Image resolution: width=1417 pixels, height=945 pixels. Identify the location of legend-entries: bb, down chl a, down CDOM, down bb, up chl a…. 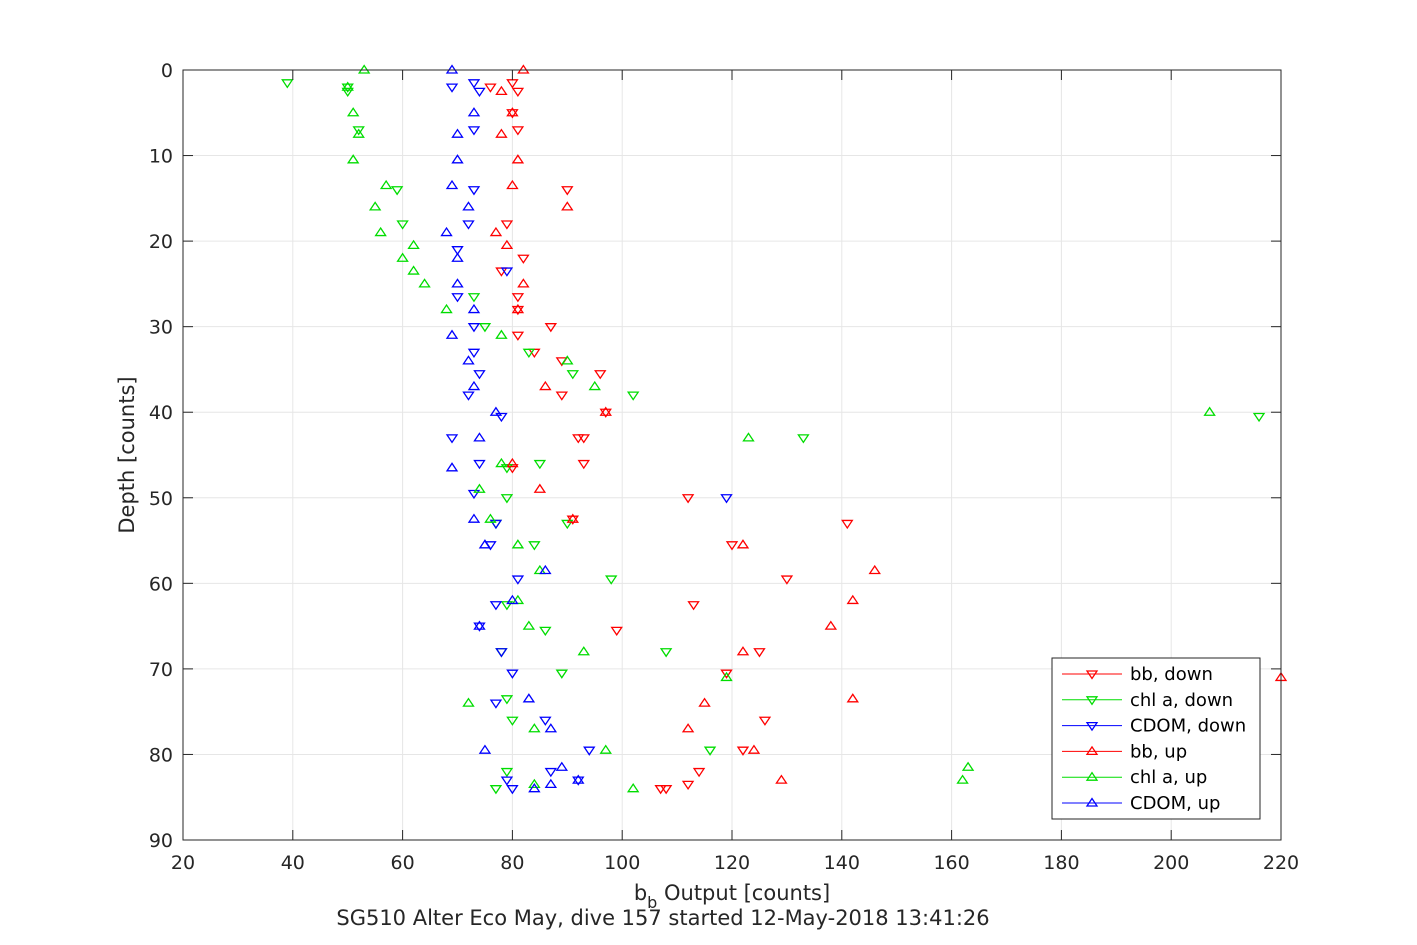
(1154, 739).